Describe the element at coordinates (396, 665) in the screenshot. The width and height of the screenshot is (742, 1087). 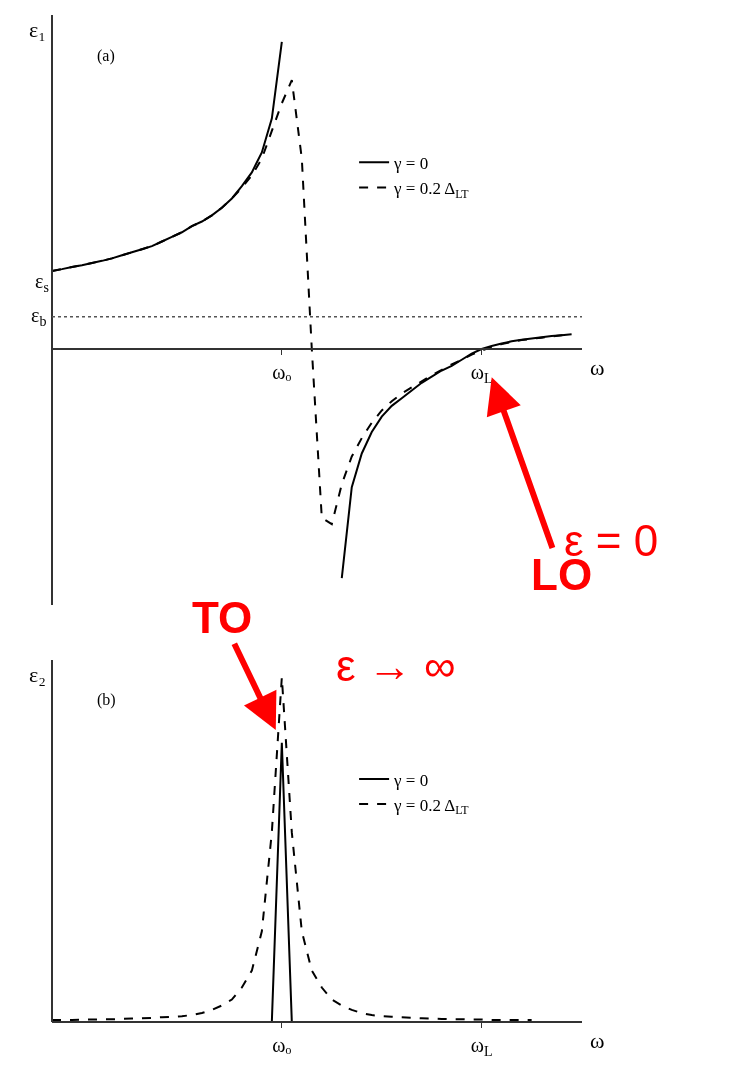
I see `annotation: ε → ∞` at that location.